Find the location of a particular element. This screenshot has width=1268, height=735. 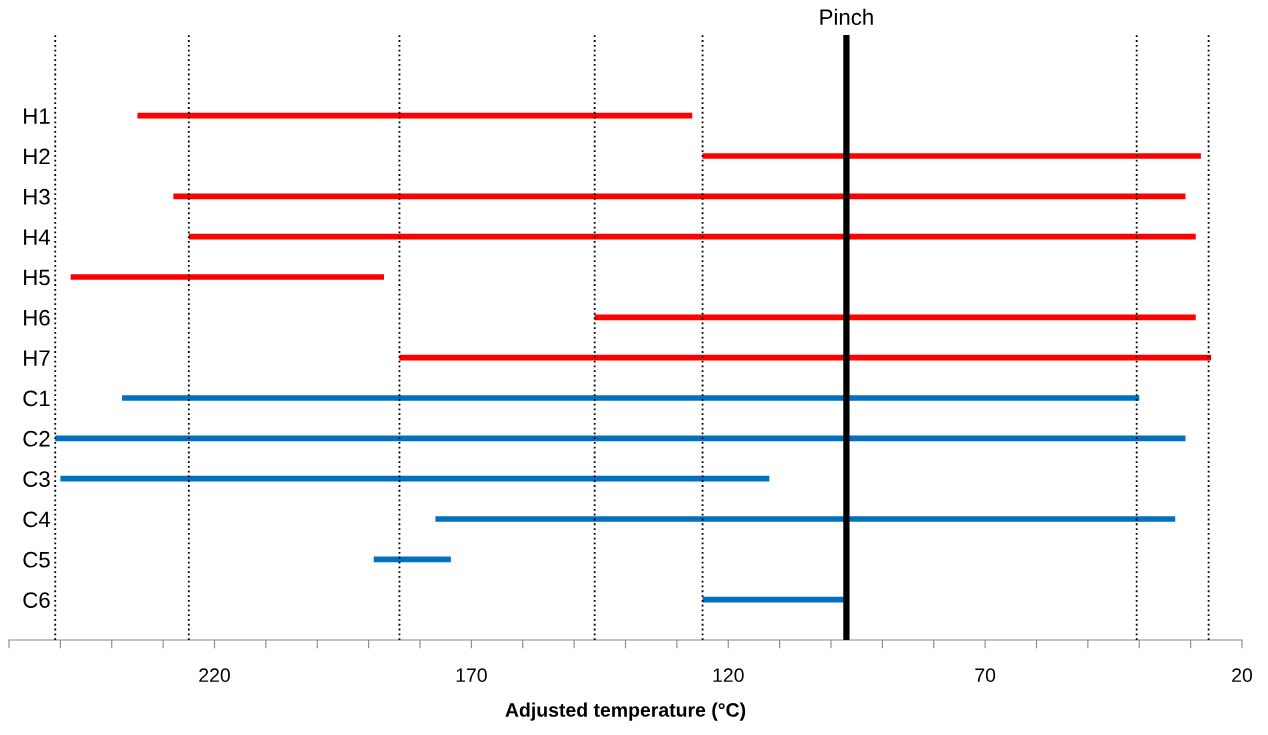

x-tick-label: 20 is located at coordinates (1242, 675).